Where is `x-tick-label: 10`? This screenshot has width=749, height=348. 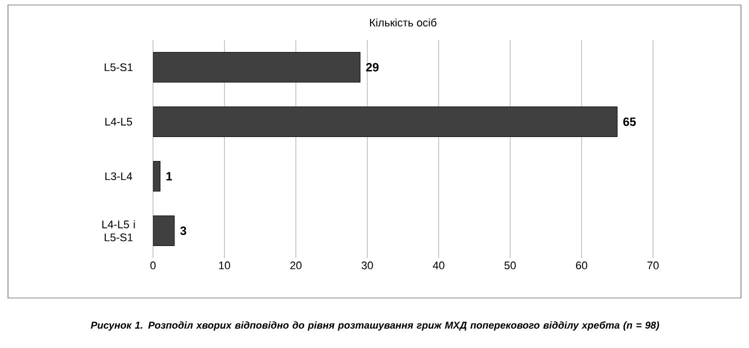
x-tick-label: 10 is located at coordinates (224, 266).